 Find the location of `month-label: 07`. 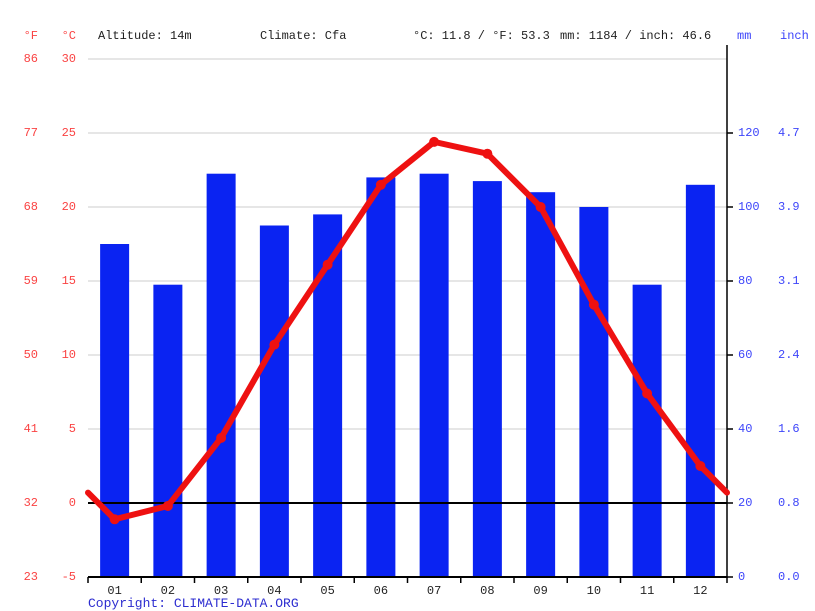

month-label: 07 is located at coordinates (434, 591).